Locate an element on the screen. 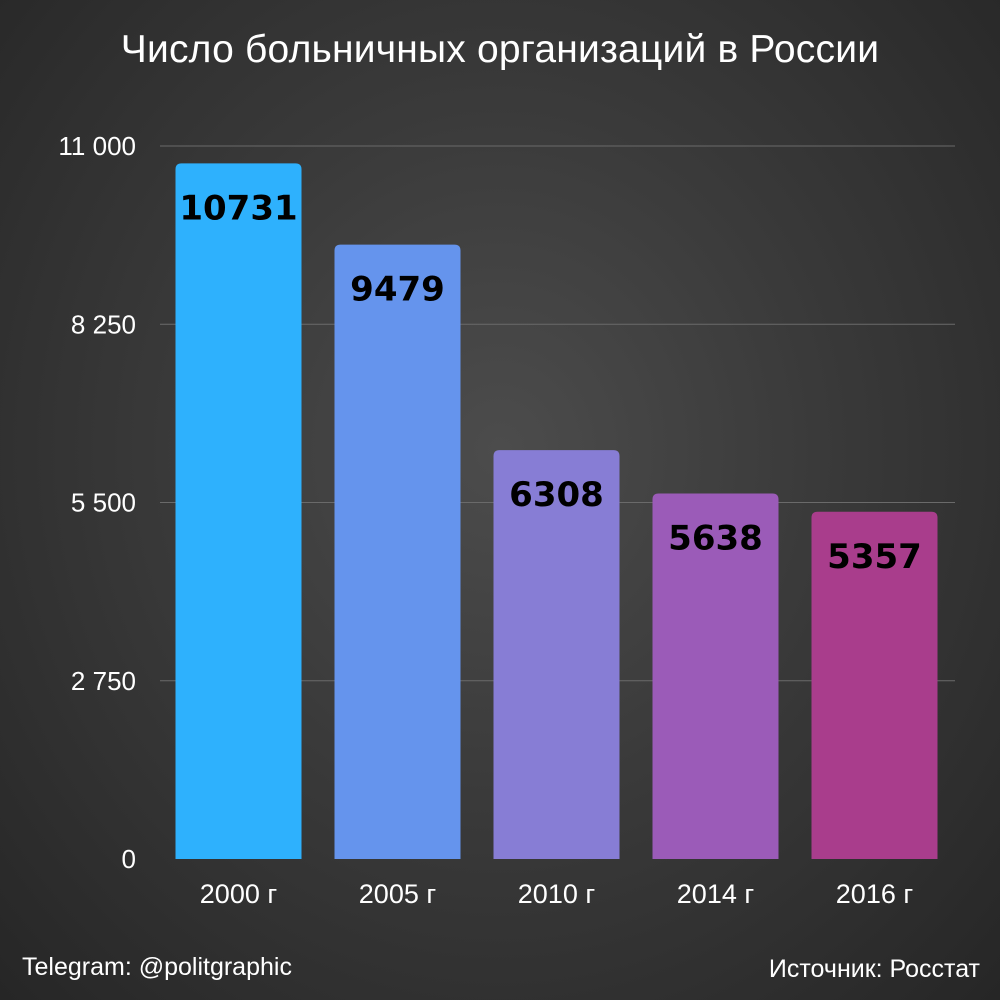 This screenshot has height=1000, width=1000. y-tick-label: 0 is located at coordinates (129, 859).